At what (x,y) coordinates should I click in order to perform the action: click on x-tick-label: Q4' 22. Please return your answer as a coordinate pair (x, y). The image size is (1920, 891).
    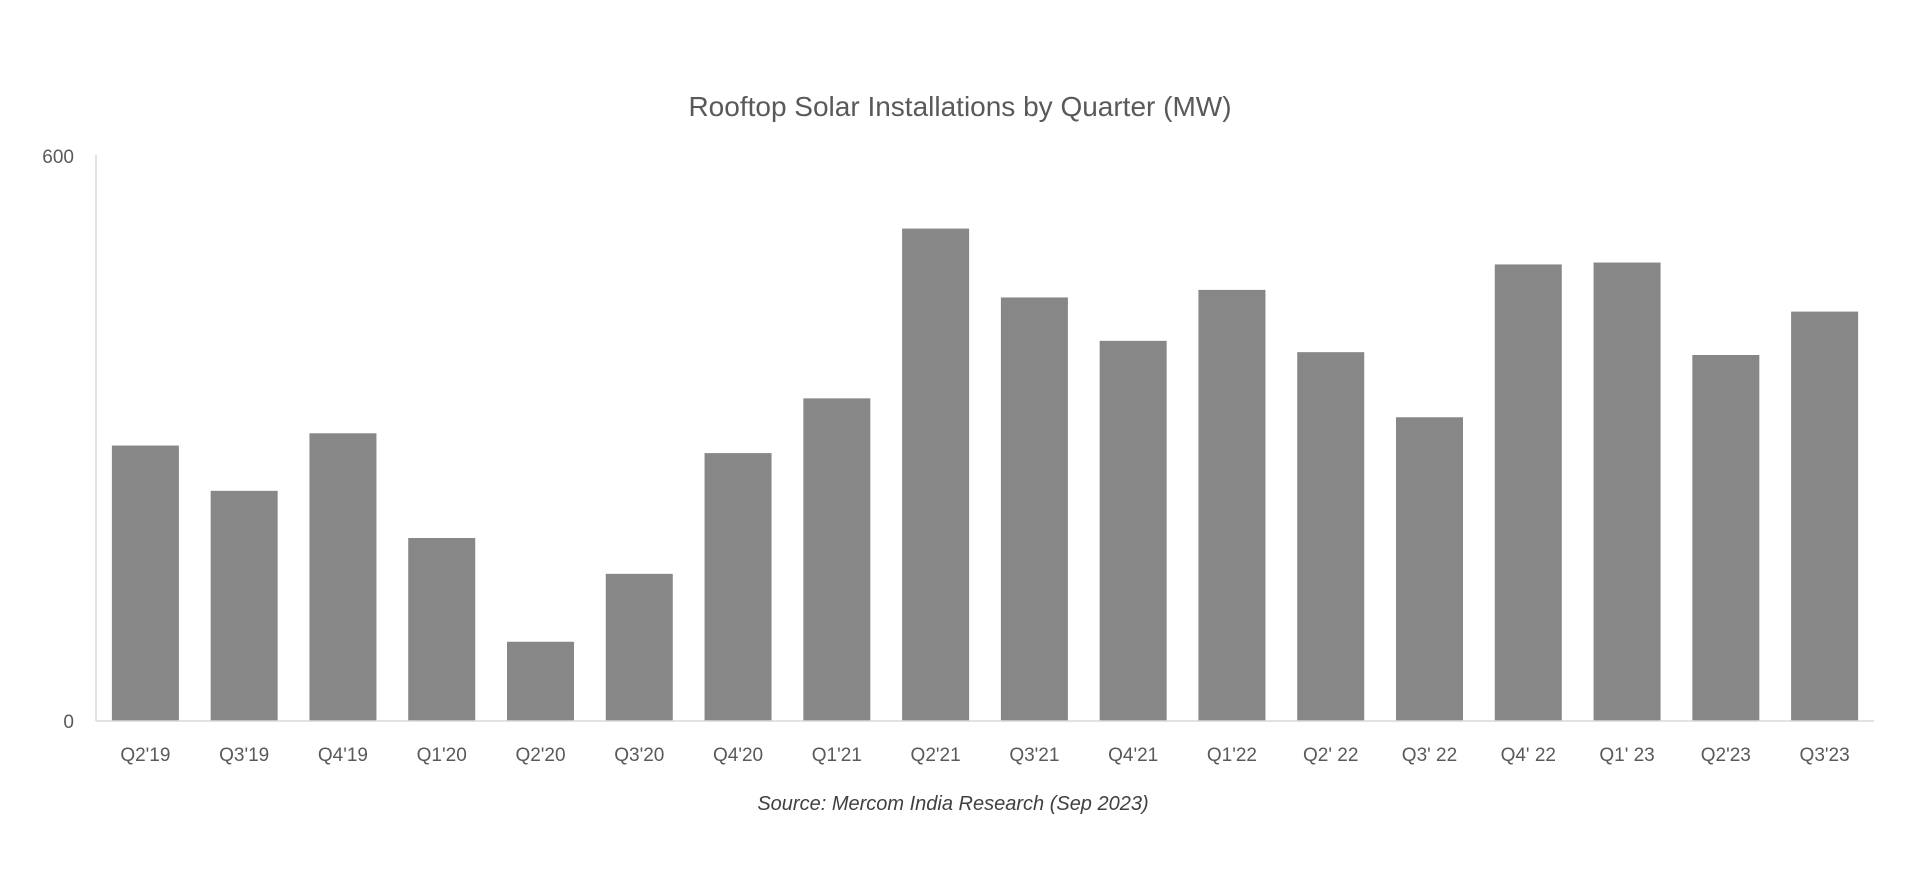
    Looking at the image, I should click on (1528, 755).